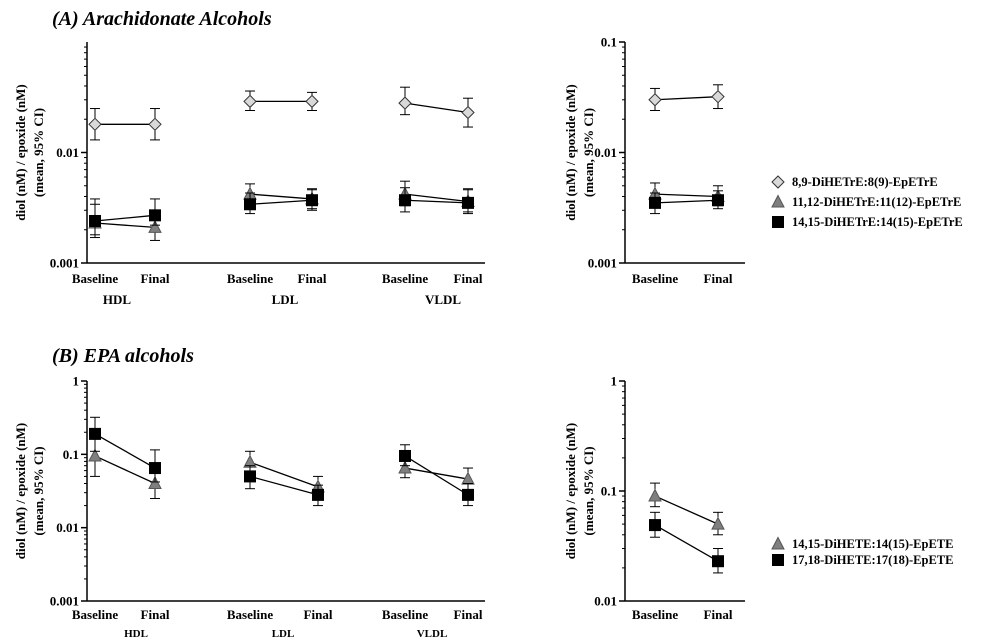  What do you see at coordinates (877, 222) in the screenshot?
I see `legend-entry: 14,15-DiHETrE:14(15)-EpETrE` at bounding box center [877, 222].